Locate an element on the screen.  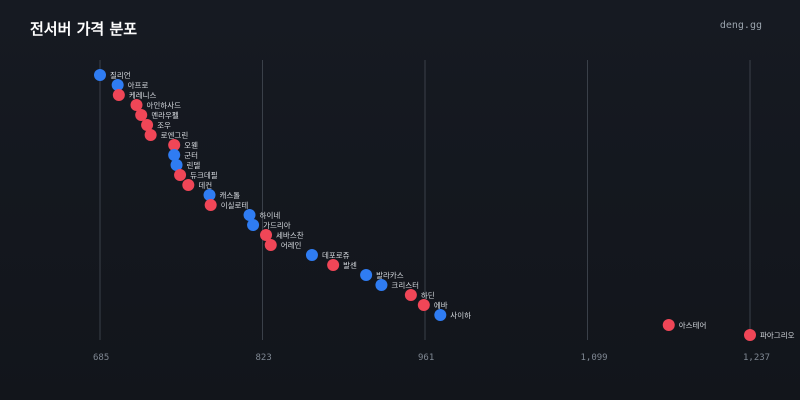
data-point: 아스테어 is located at coordinates (684, 325).